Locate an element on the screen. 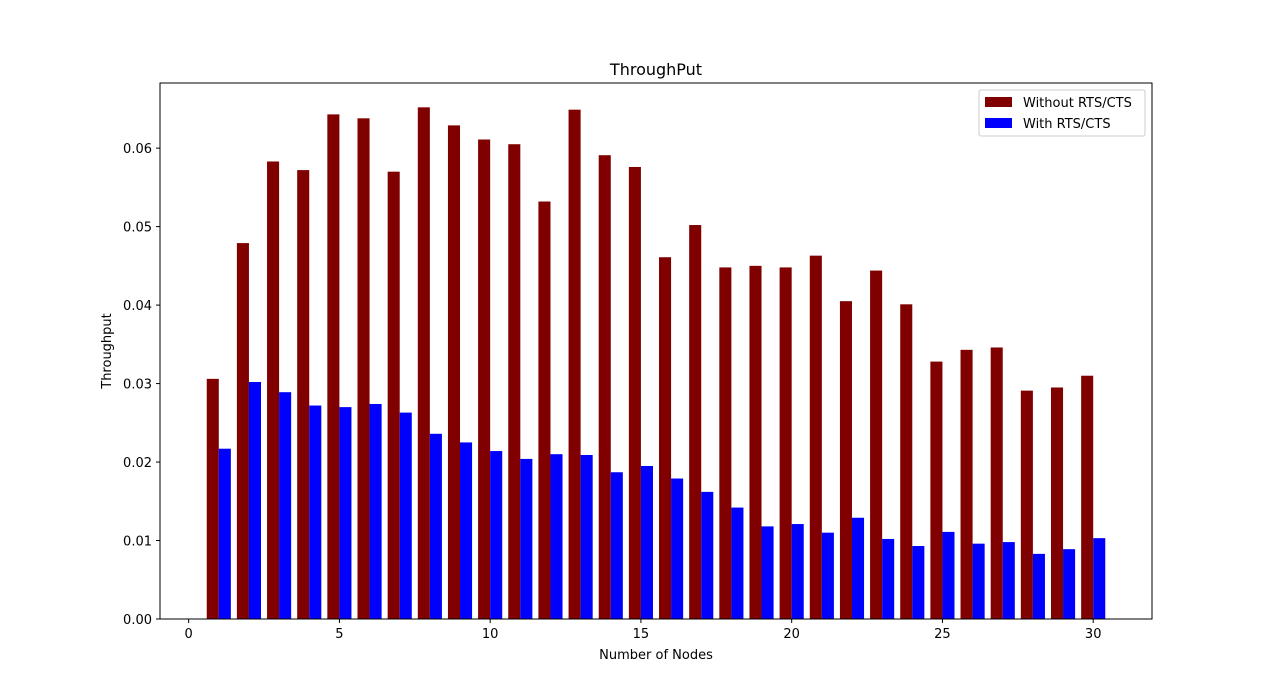 This screenshot has height=695, width=1280. x-tick-label: 0 is located at coordinates (189, 634).